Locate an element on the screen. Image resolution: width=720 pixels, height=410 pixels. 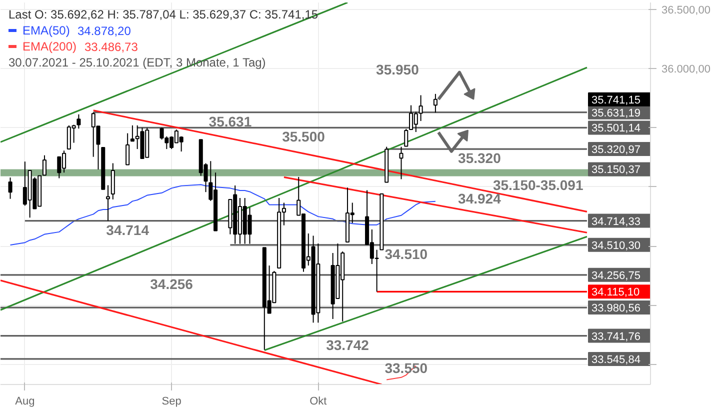
y-tick-label: 36.000,00 is located at coordinates (686, 70).